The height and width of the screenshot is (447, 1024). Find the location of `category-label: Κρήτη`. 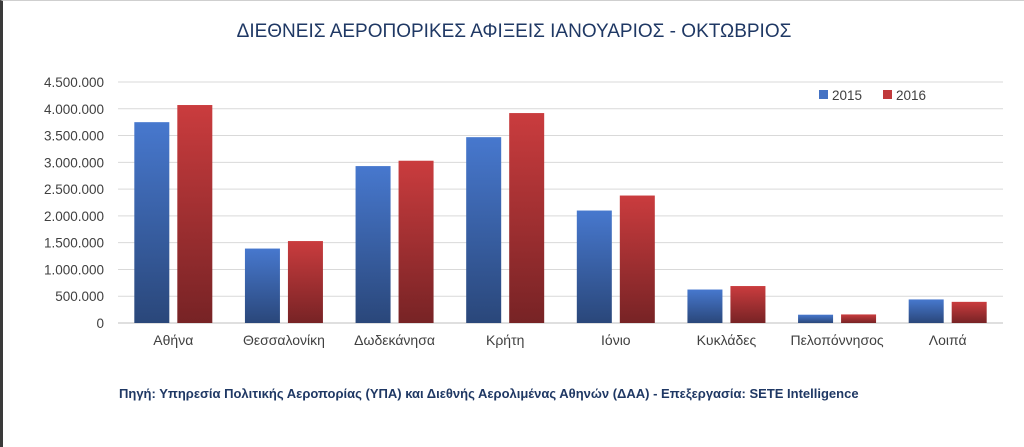

category-label: Κρήτη is located at coordinates (505, 340).